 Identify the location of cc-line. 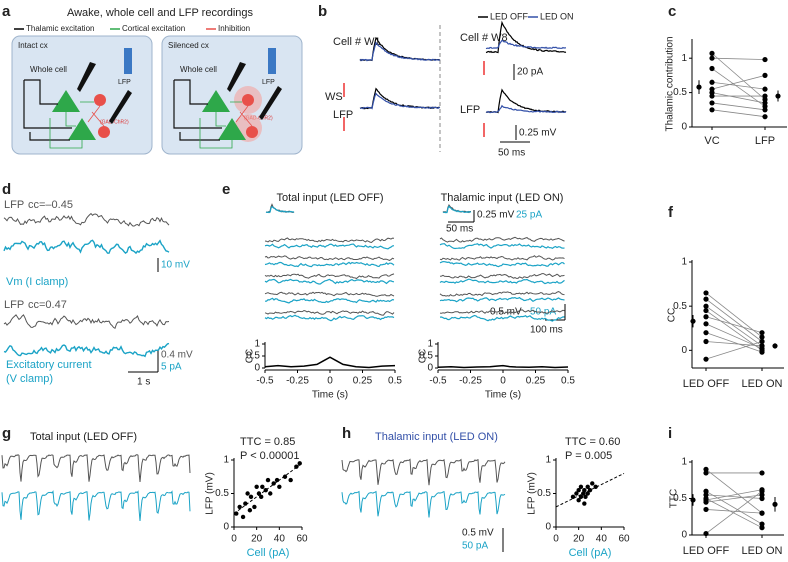
(330, 362).